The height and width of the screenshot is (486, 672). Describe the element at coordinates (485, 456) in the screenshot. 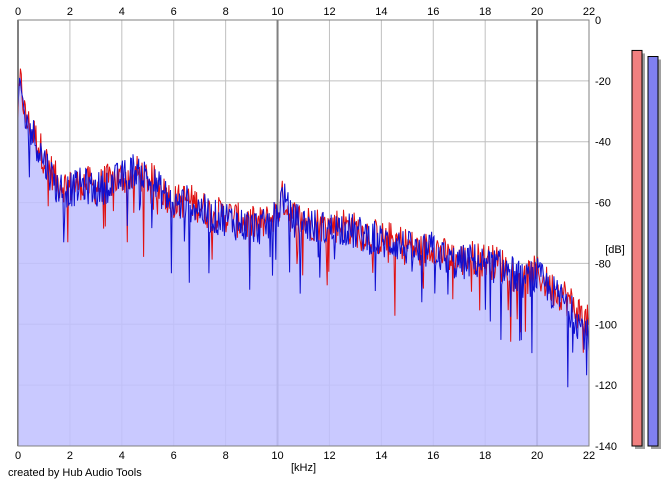

I see `x-tick-bottom-9: 18` at that location.